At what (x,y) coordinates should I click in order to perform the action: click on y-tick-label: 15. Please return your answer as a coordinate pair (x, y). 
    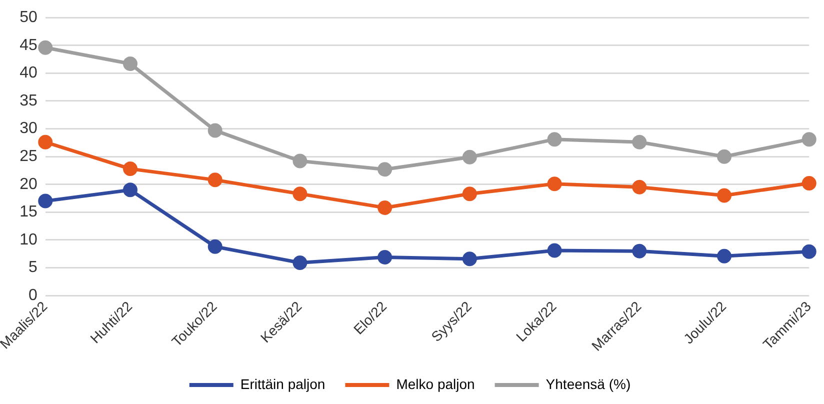
    Looking at the image, I should click on (29, 212).